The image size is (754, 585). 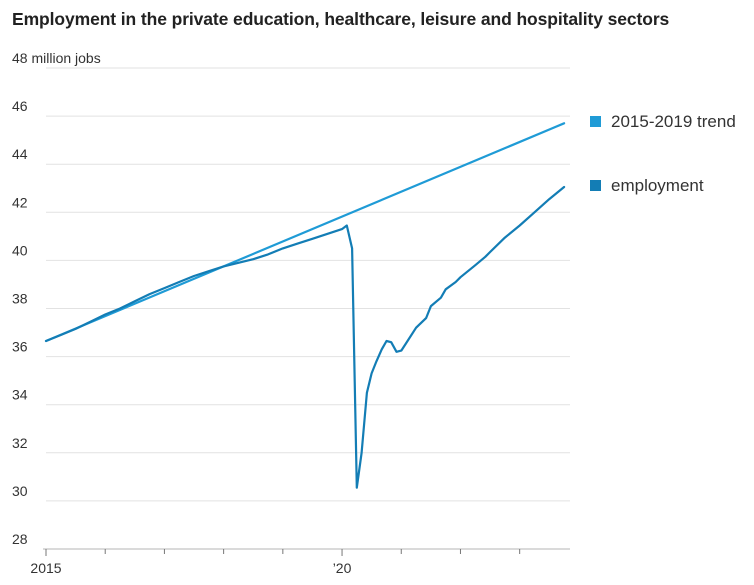 I want to click on x-tick-label: ’20, so click(x=342, y=568).